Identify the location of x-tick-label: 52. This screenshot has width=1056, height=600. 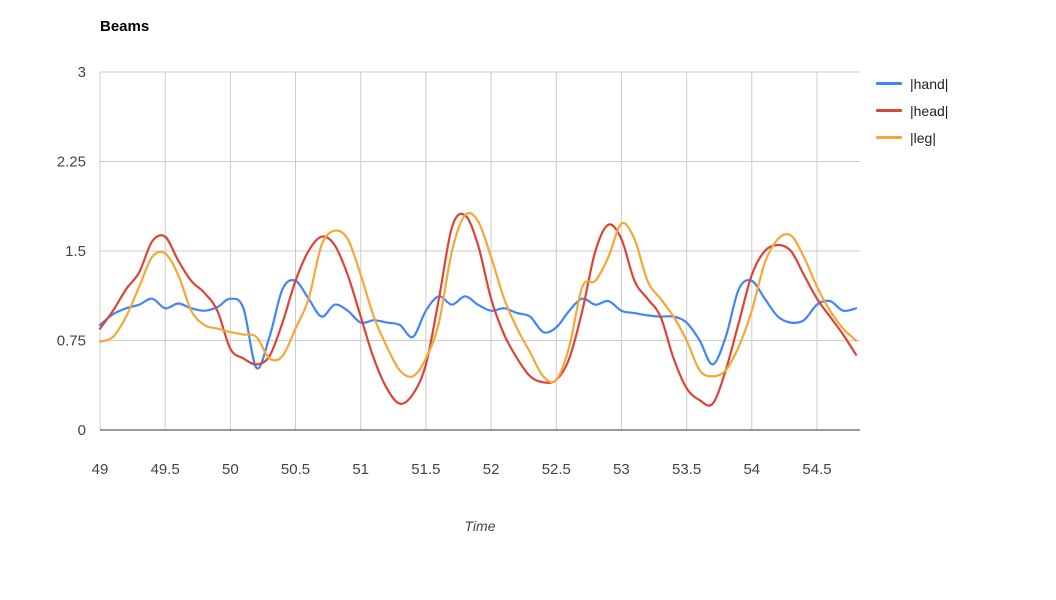
(491, 469).